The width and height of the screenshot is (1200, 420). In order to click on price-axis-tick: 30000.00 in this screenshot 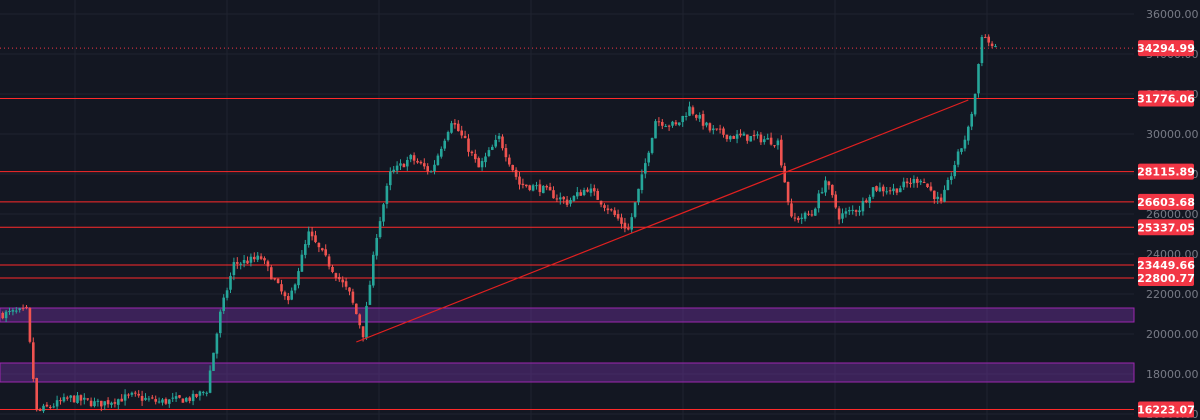, I will do `click(1172, 134)`.